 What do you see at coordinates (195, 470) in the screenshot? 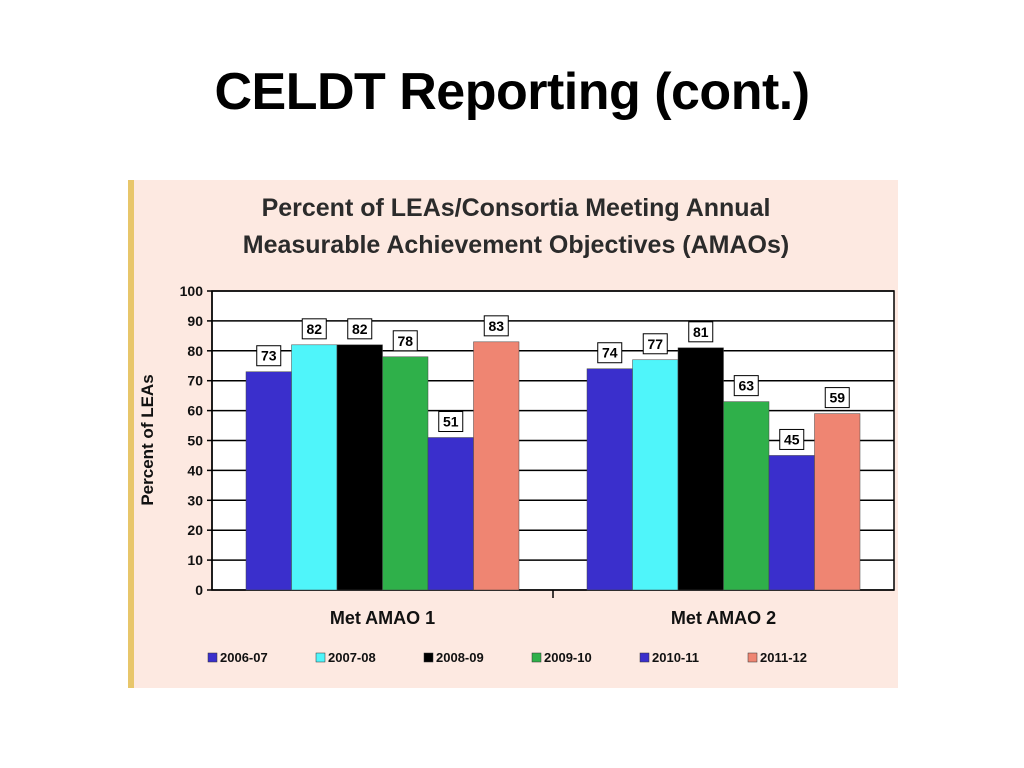
I see `y-tick-label: 40` at bounding box center [195, 470].